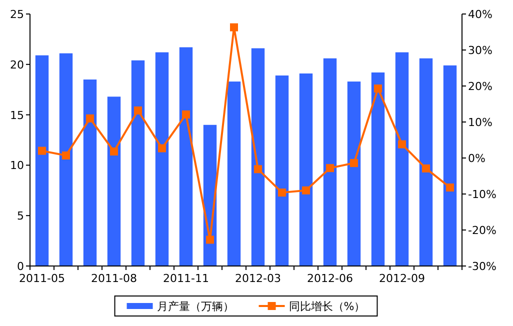 This screenshot has height=326, width=513. Describe the element at coordinates (480, 122) in the screenshot. I see `y2-tick-label: 10%` at that location.